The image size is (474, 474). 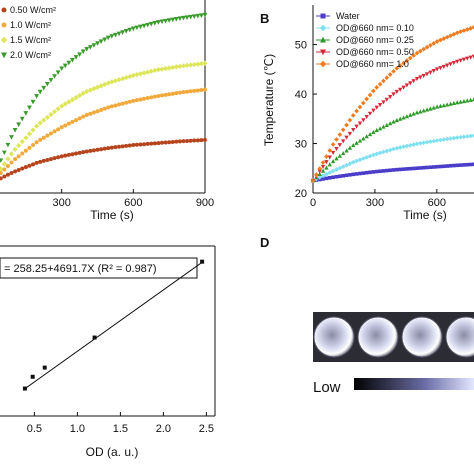 What do you see at coordinates (393, 337) in the screenshot?
I see `panel-d-wells` at bounding box center [393, 337].